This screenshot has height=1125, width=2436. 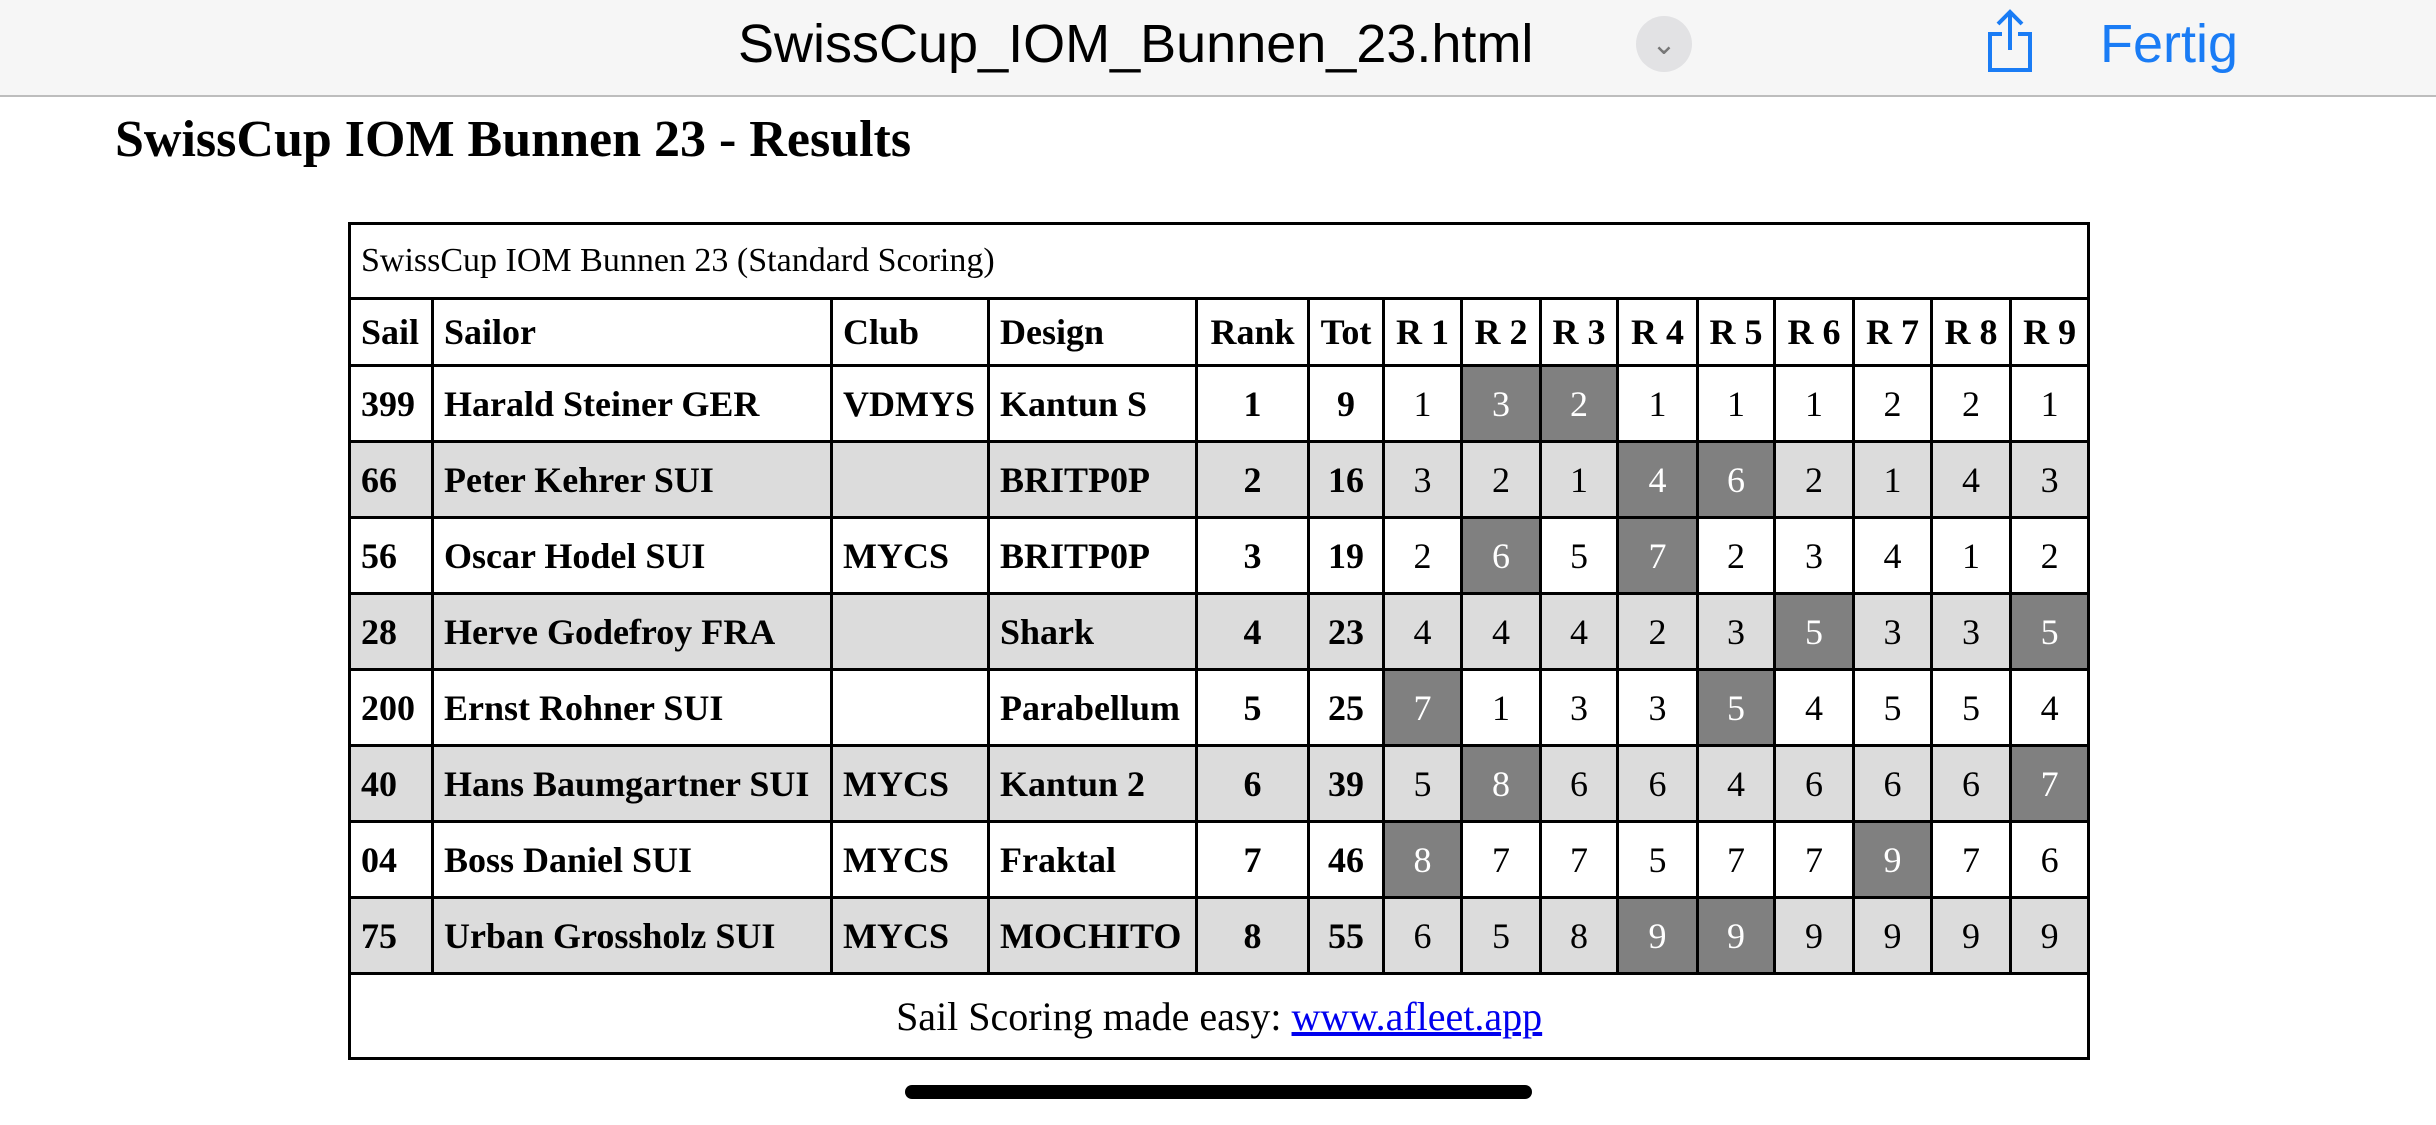 I want to click on cell-race-2: 1, so click(x=1501, y=707).